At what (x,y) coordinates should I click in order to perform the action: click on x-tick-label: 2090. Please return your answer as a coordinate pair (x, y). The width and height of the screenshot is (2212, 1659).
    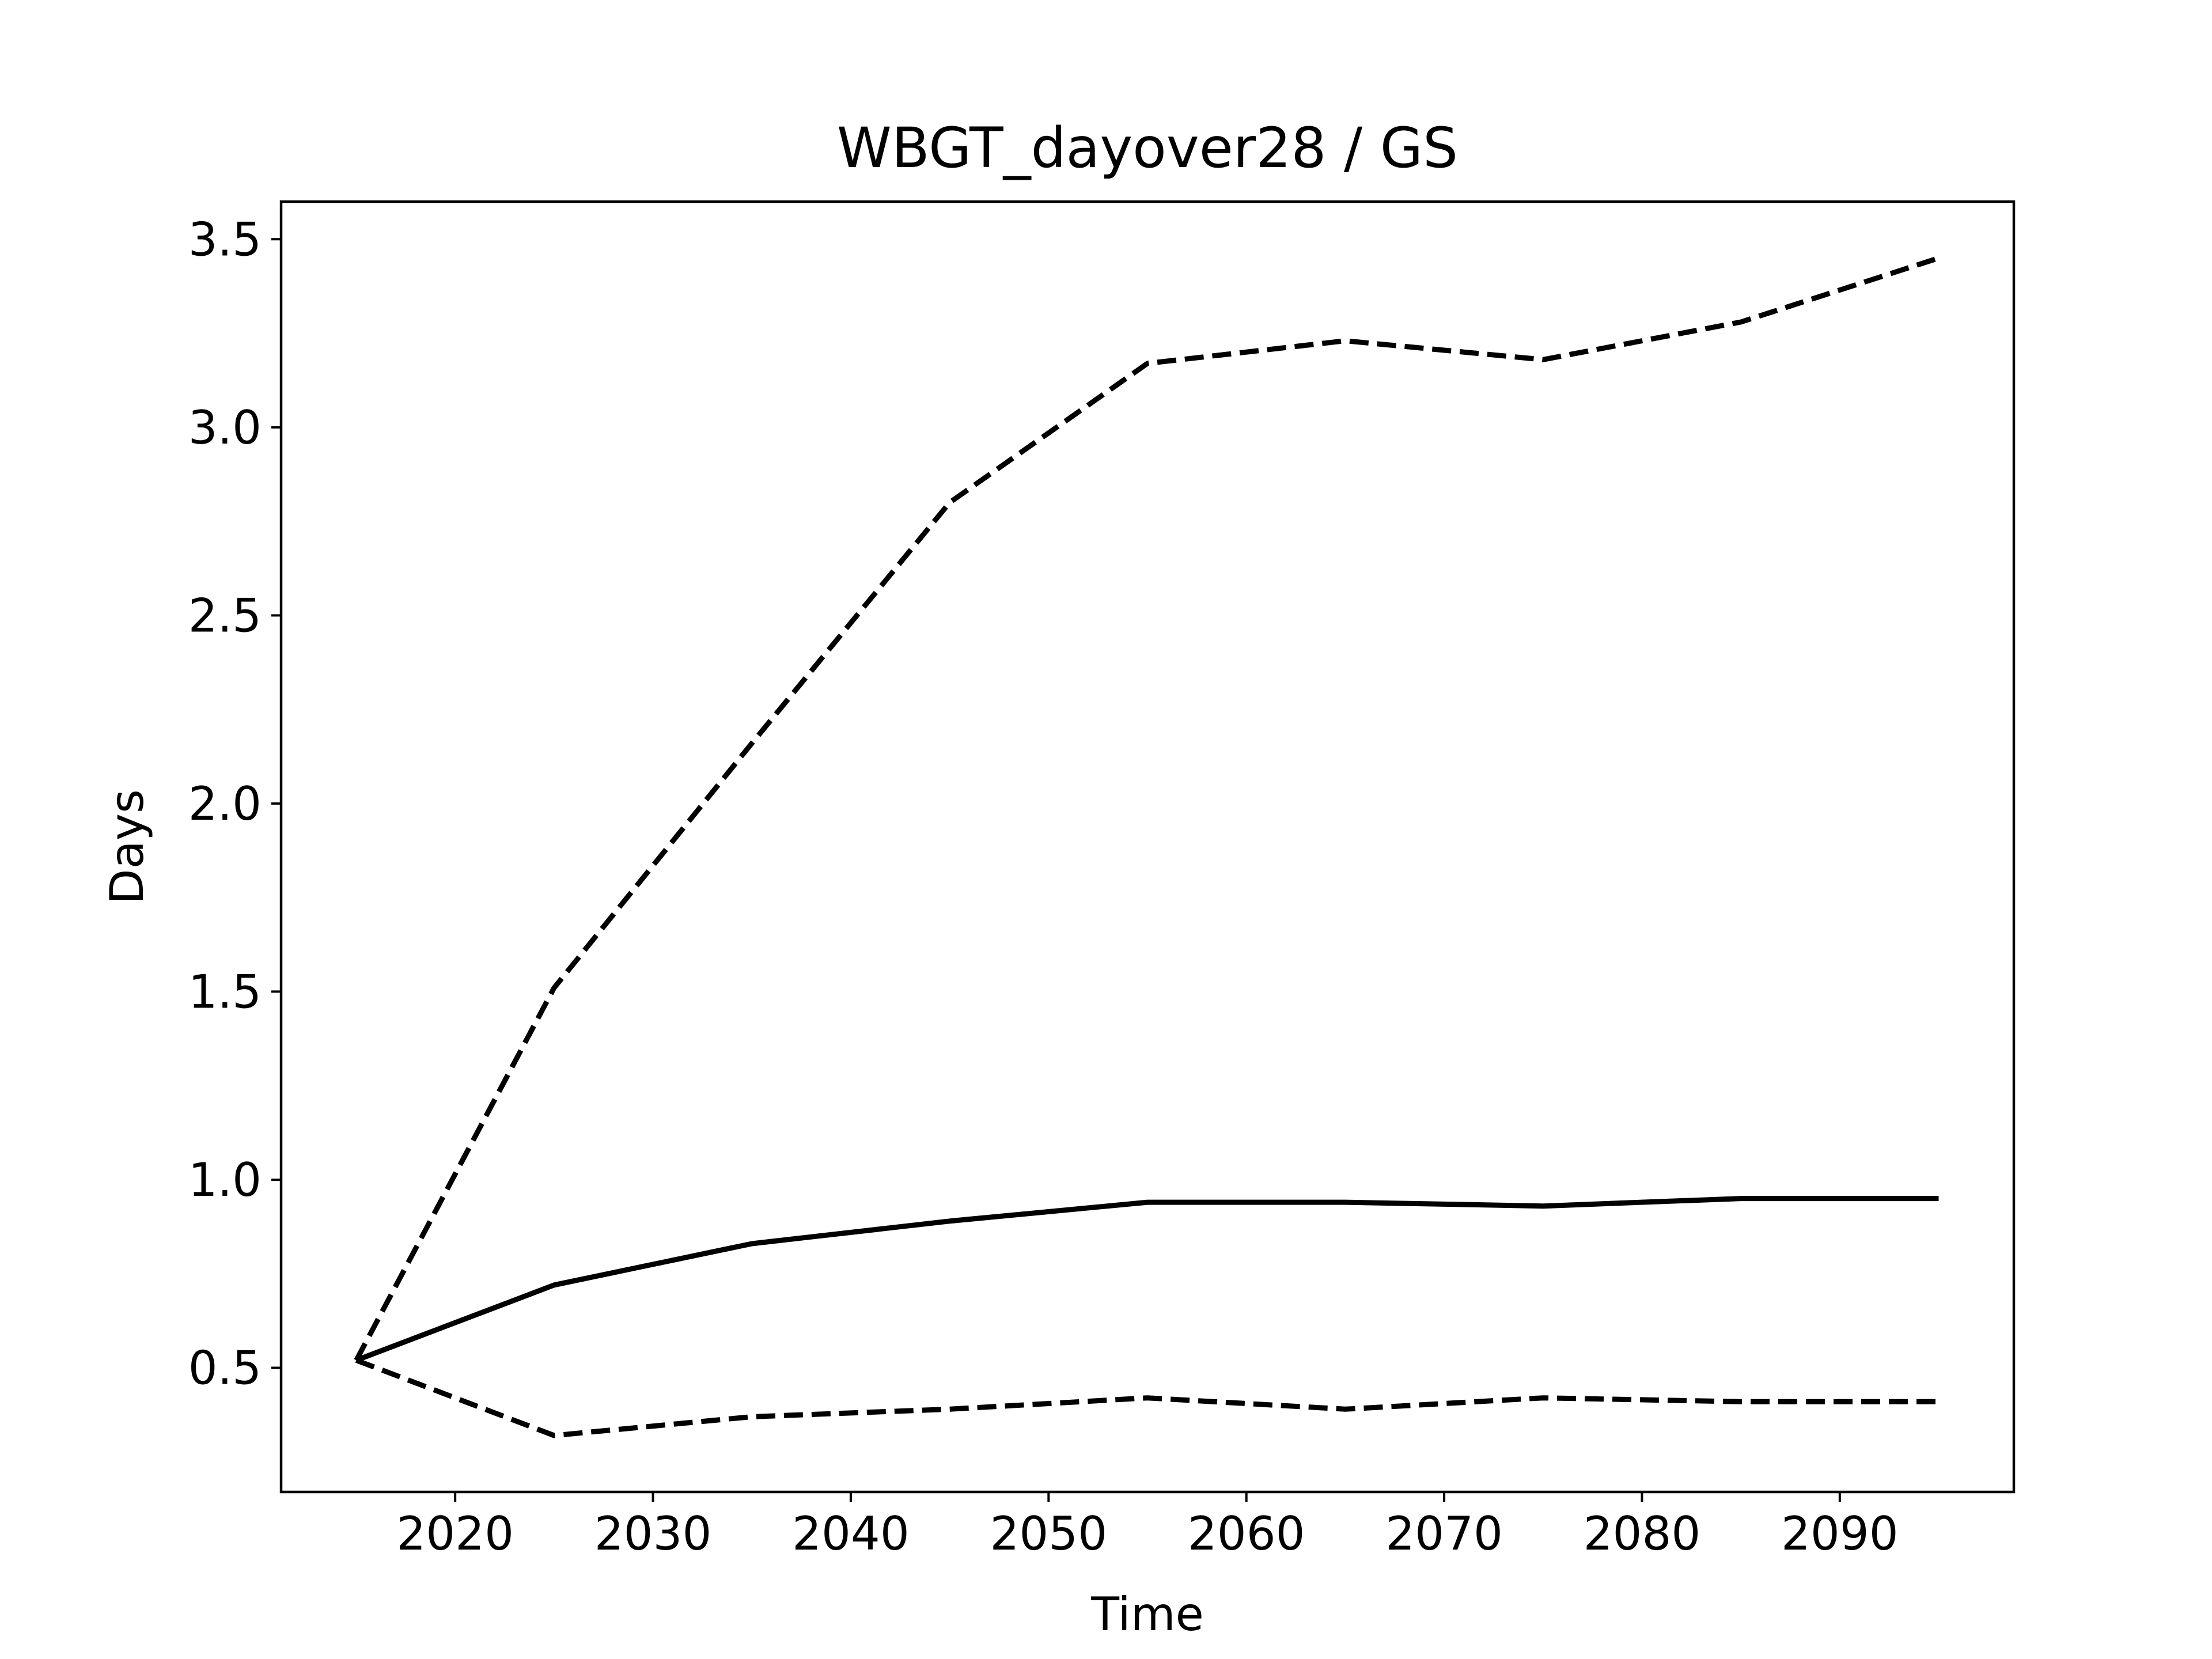
    Looking at the image, I should click on (1840, 1533).